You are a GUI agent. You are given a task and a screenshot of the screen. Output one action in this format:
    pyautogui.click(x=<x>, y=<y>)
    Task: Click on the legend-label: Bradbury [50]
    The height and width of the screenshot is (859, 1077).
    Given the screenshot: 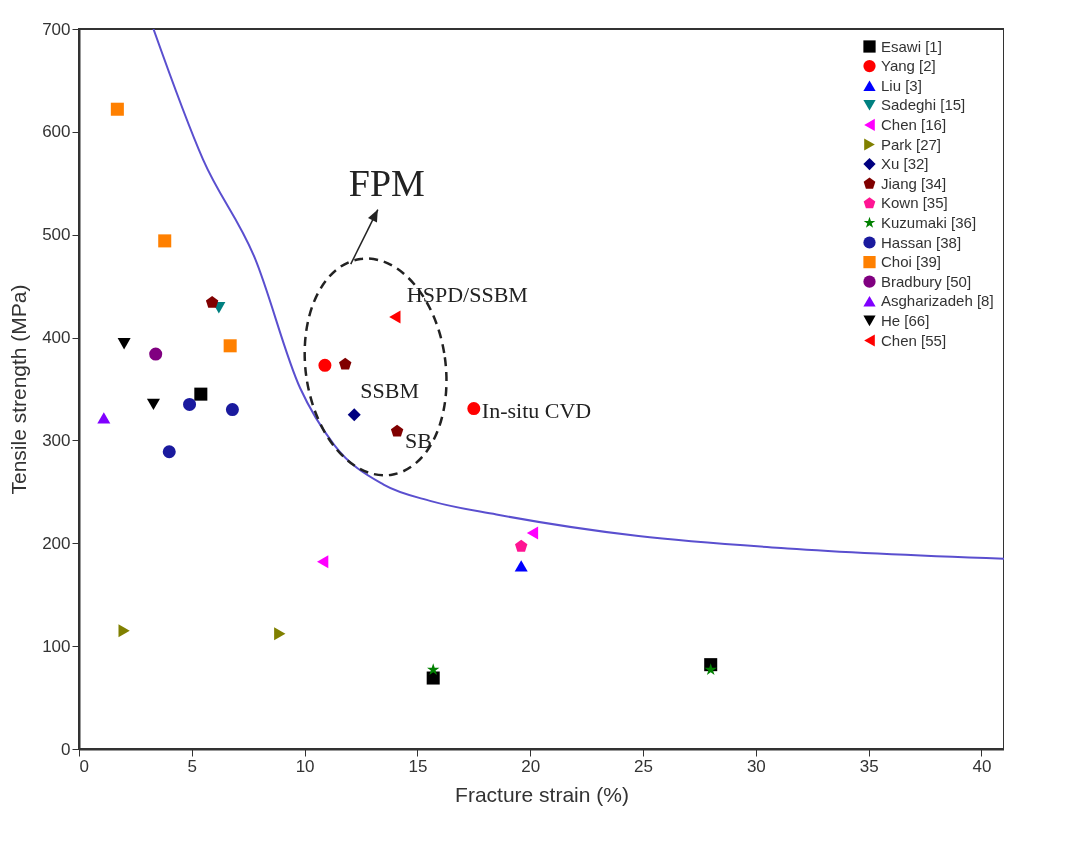 What is the action you would take?
    pyautogui.click(x=926, y=281)
    